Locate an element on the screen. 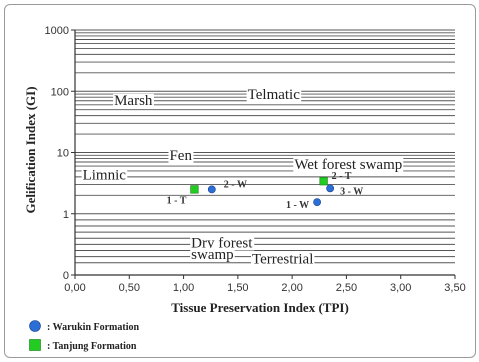 Image resolution: width=479 pixels, height=362 pixels. x-axis-title: Tissue Preservation Index (TPI) is located at coordinates (260, 307).